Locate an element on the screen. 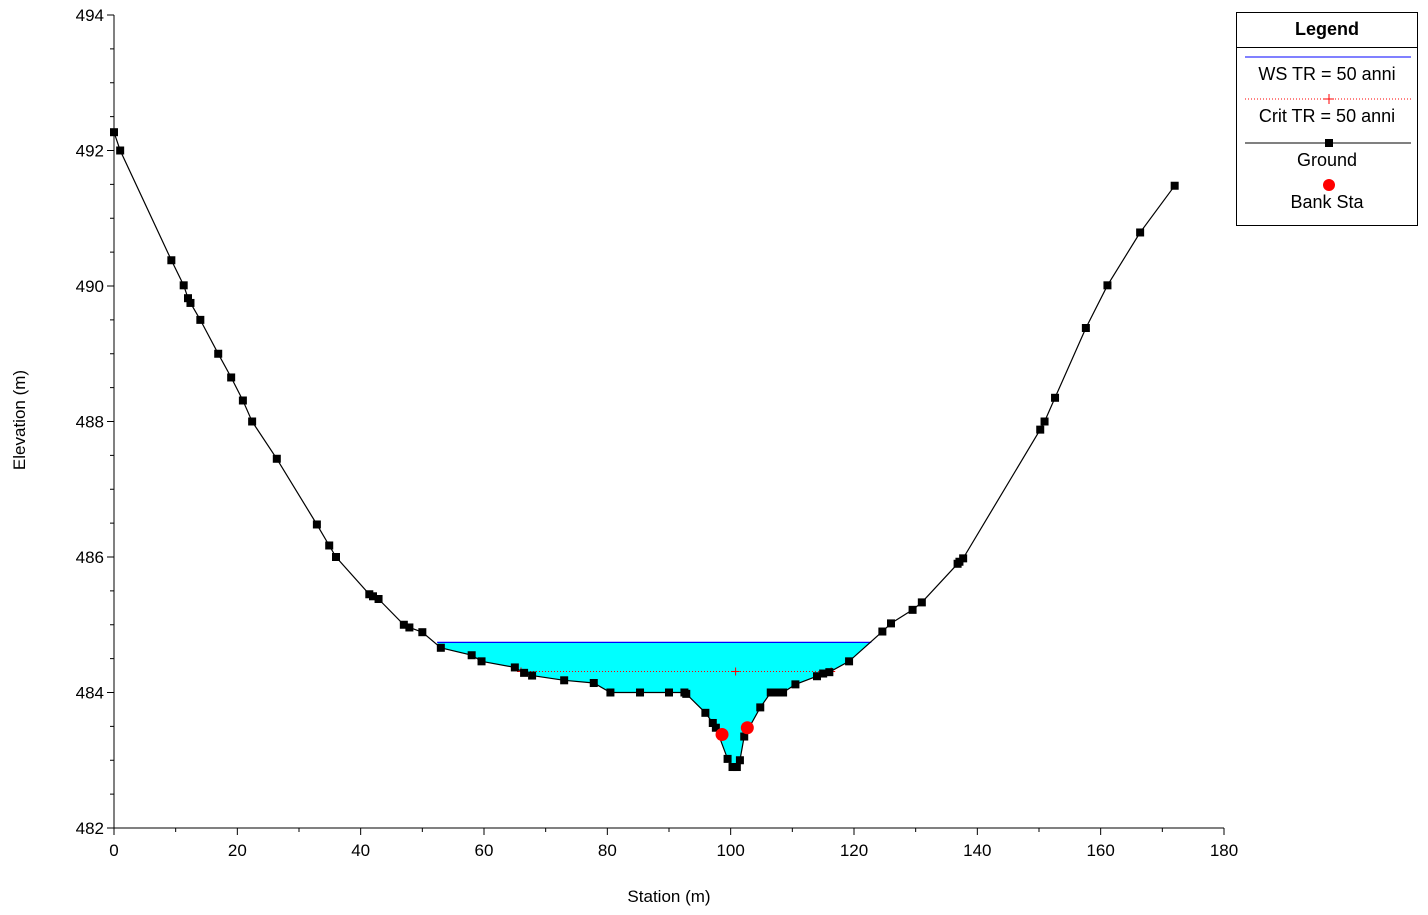 Image resolution: width=1428 pixels, height=915 pixels. legend-bank-marker is located at coordinates (1329, 185).